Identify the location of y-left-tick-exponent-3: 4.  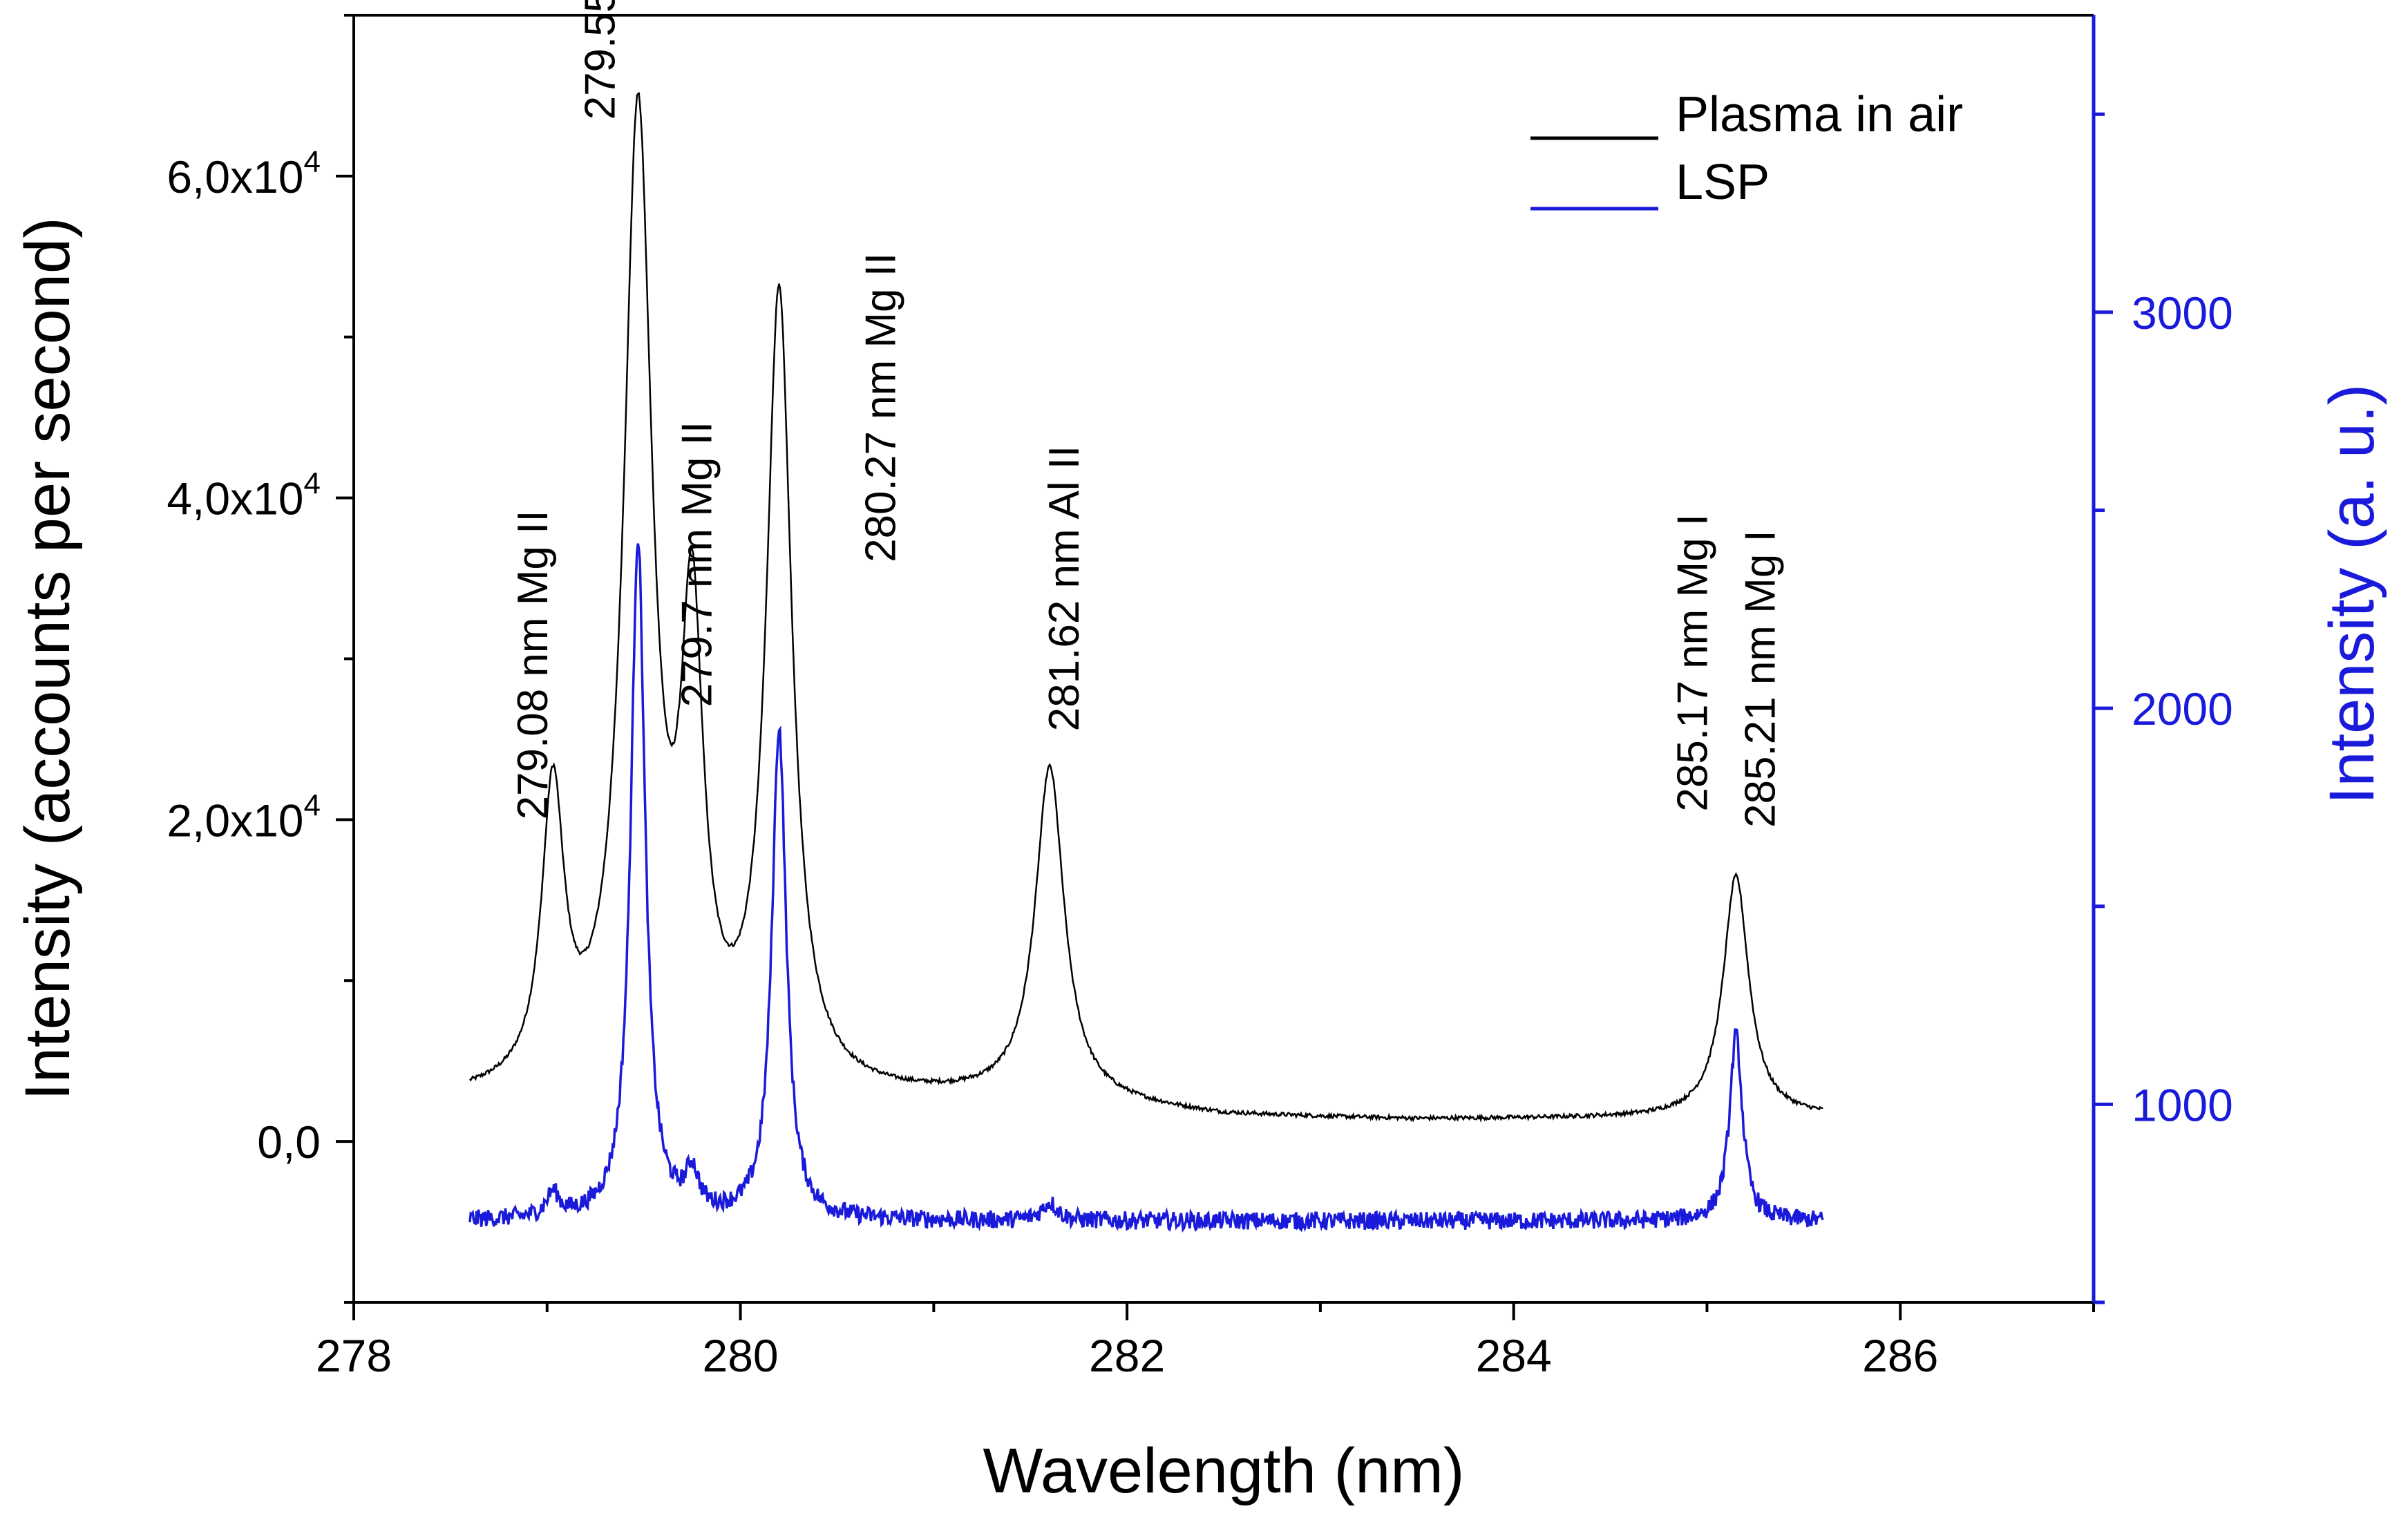
(312, 162).